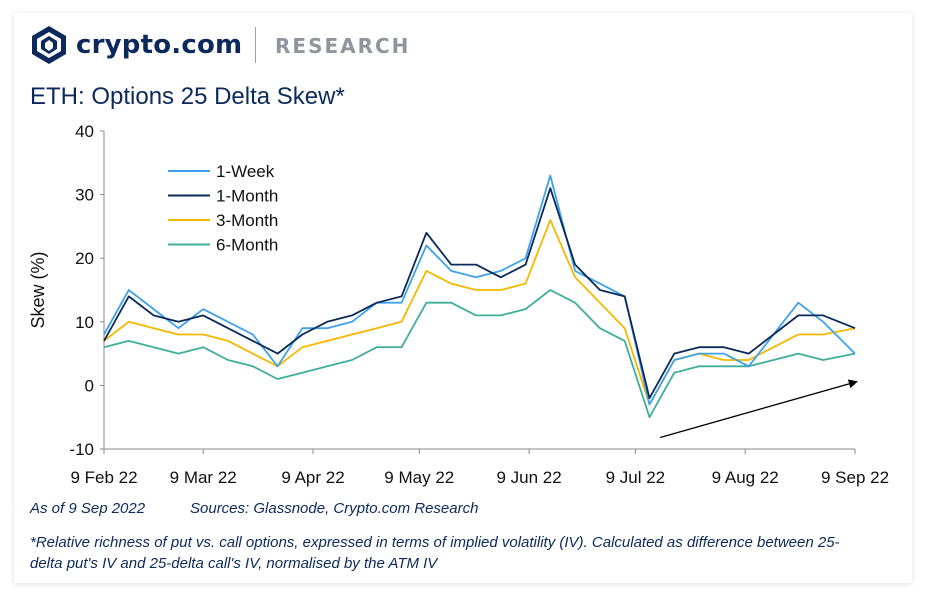  I want to click on brand-name: crypto.com, so click(159, 45).